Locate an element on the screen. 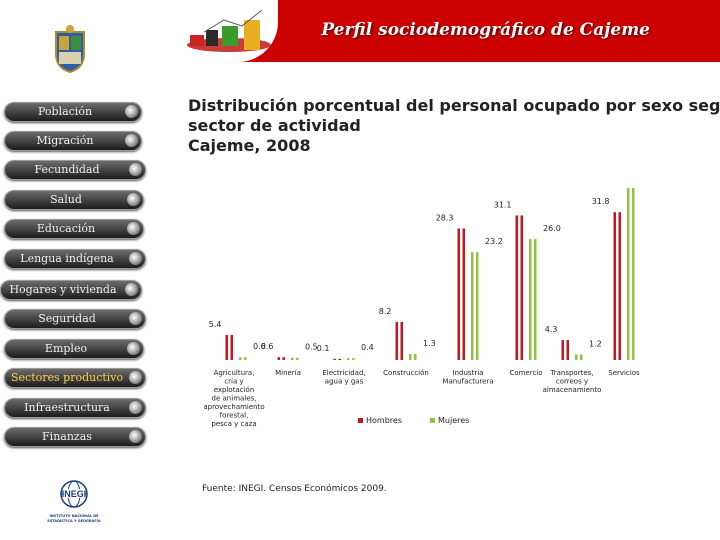 The height and width of the screenshot is (540, 720). nav-button-label: Migración is located at coordinates (65, 140).